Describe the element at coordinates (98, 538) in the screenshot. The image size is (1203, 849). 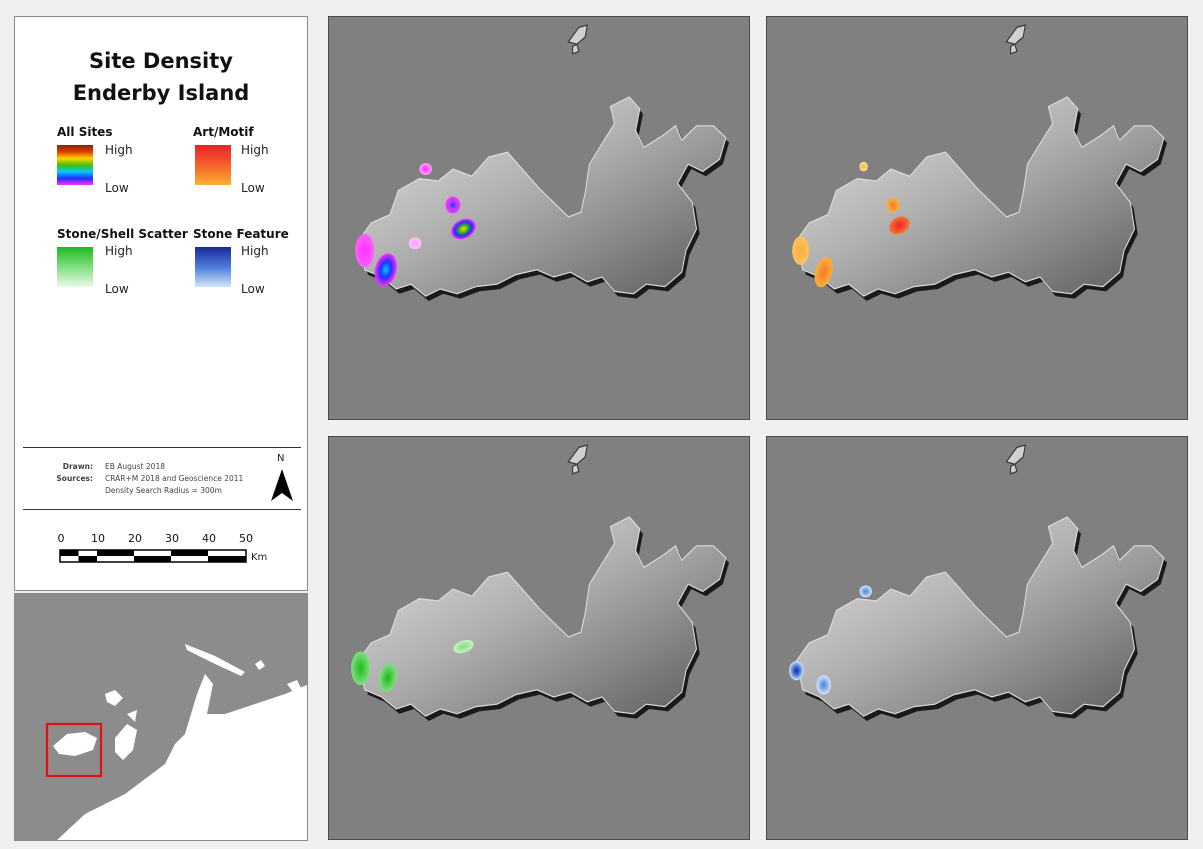
I see `scale-tick-10: 10` at that location.